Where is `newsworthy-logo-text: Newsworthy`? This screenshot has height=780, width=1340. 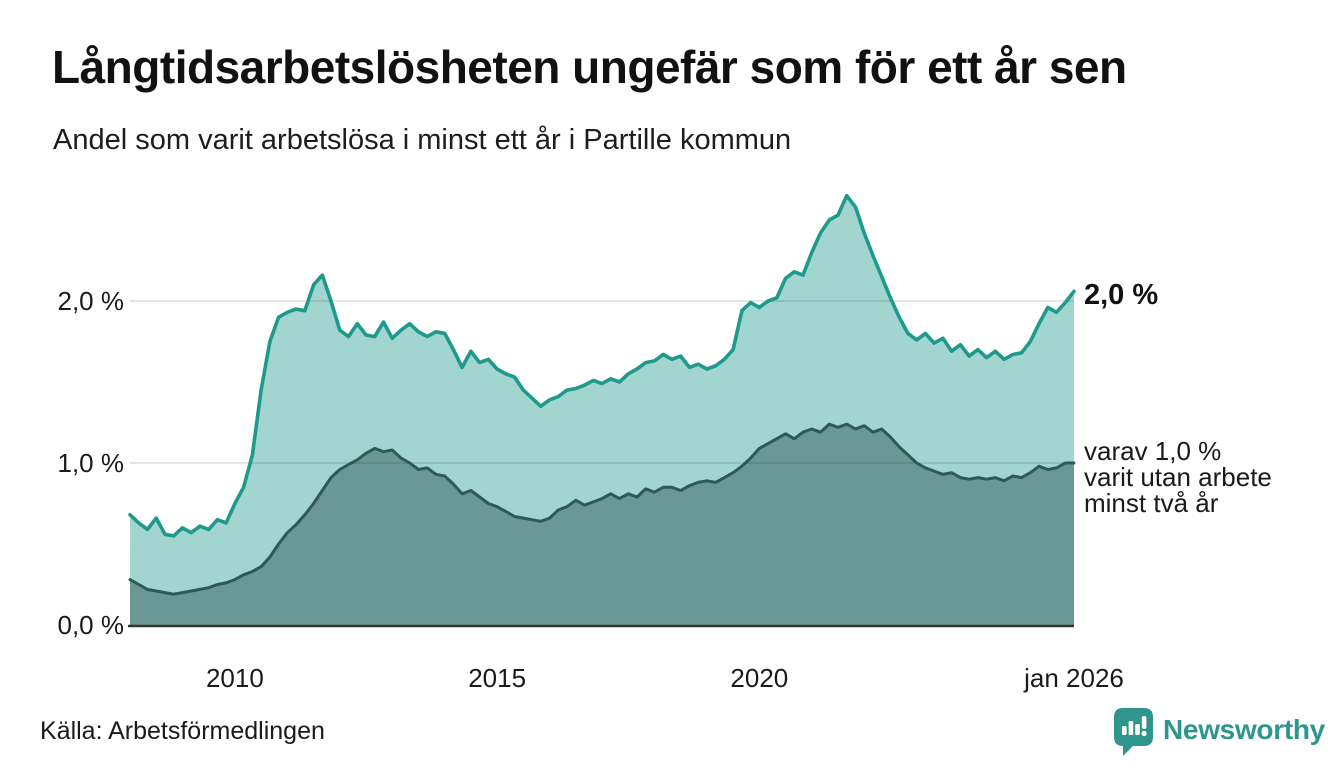
newsworthy-logo-text: Newsworthy is located at coordinates (1244, 729).